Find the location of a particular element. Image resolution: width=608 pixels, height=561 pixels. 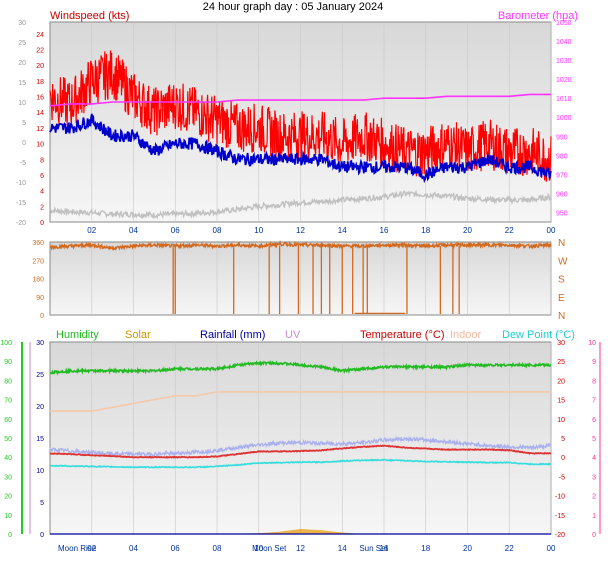

x-tick-label-temp: 04 is located at coordinates (133, 548).